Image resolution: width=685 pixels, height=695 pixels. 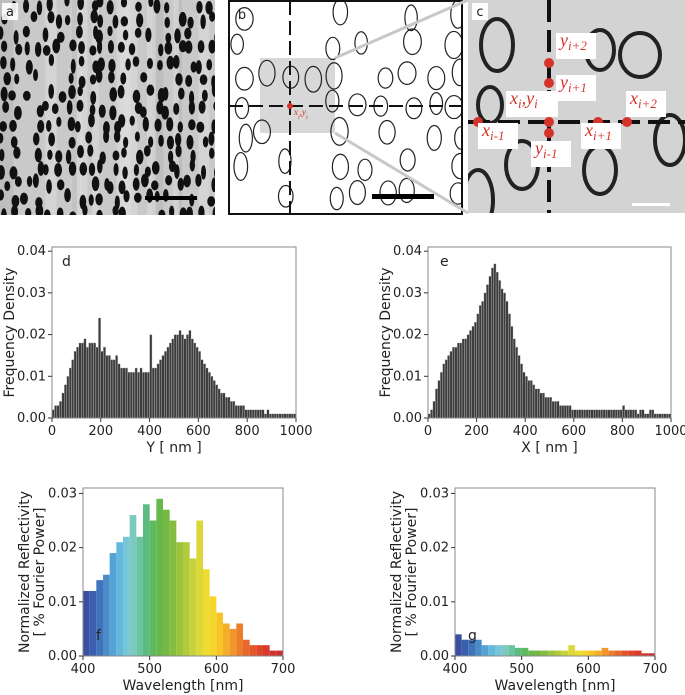 What do you see at coordinates (198, 431) in the screenshot?
I see `x-tick-label: 600` at bounding box center [198, 431].